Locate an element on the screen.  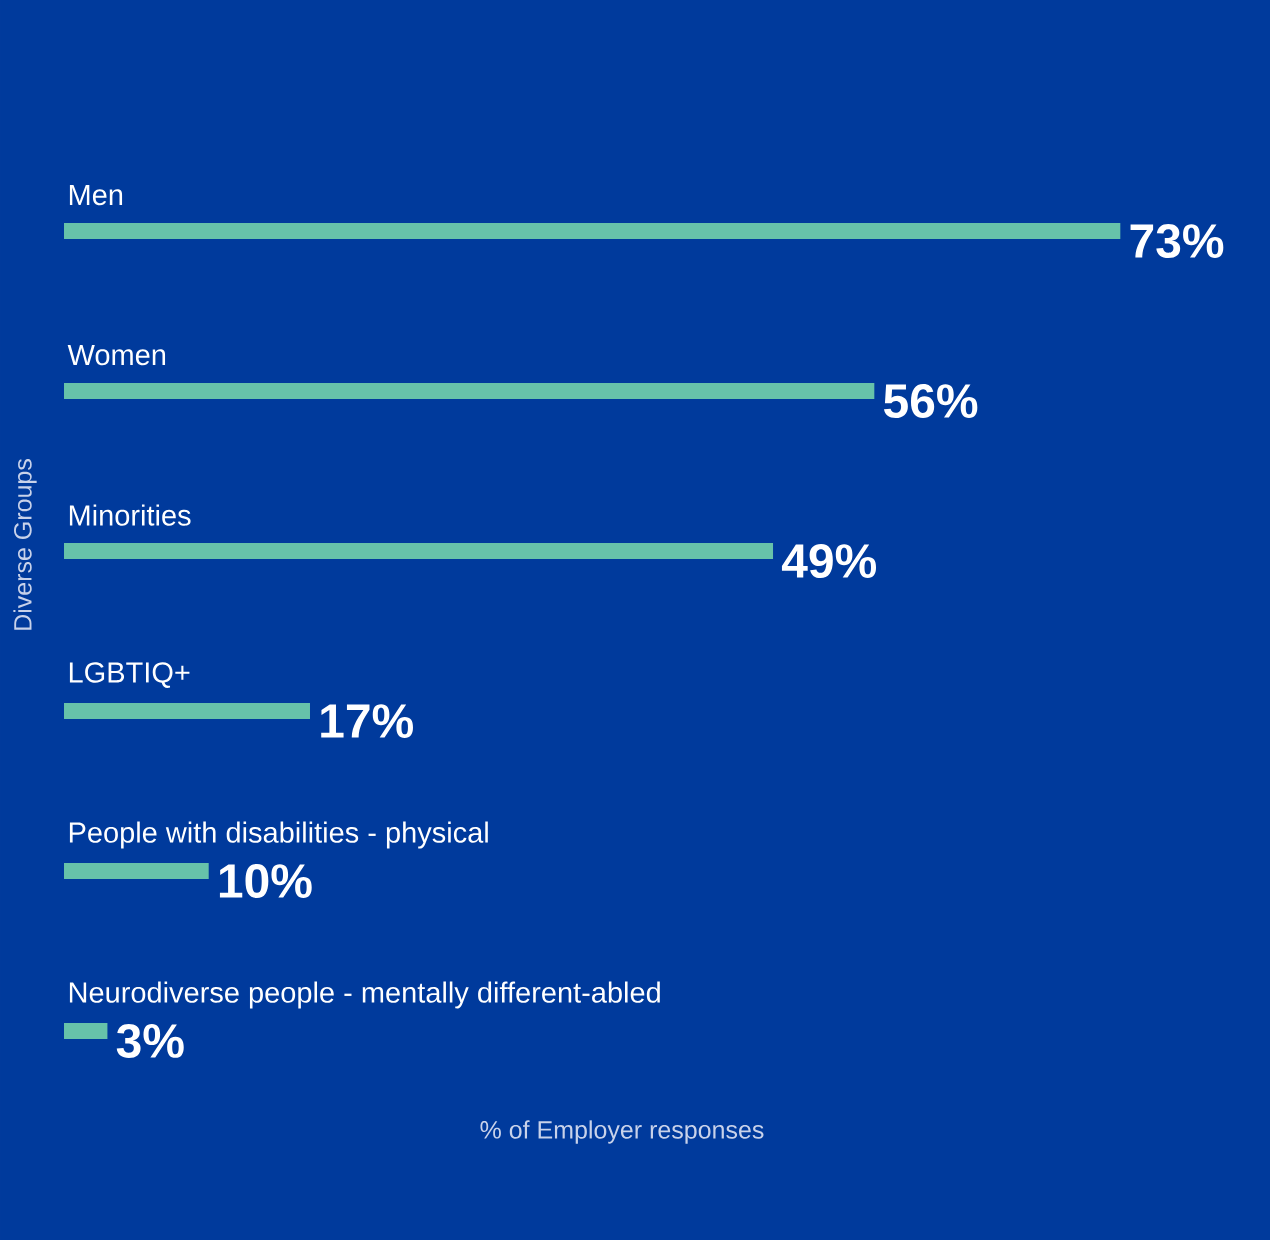
y-tick-label: Men is located at coordinates (96, 195).